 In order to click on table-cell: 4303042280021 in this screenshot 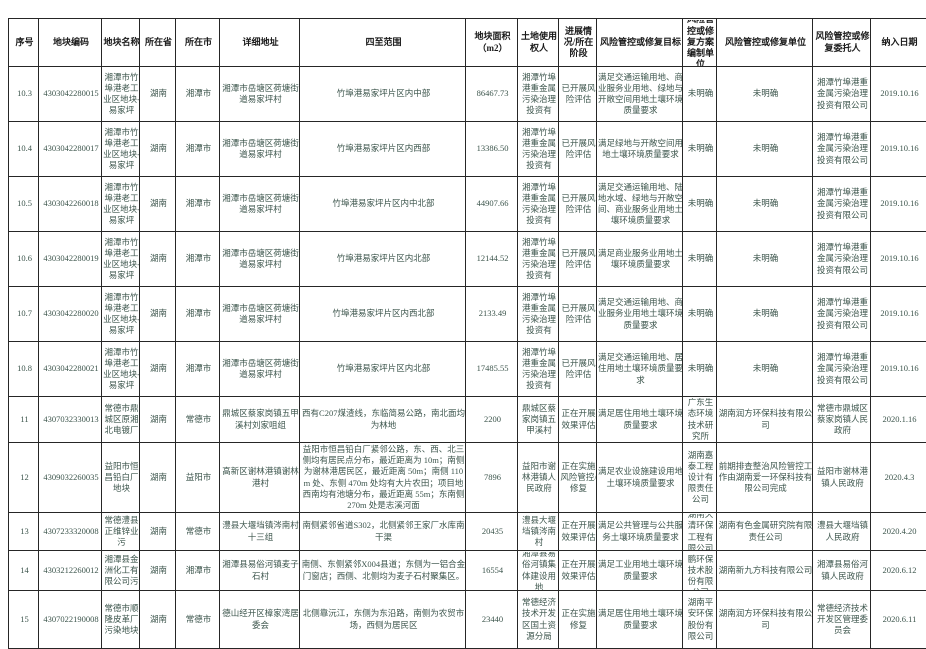, I will do `click(70, 369)`.